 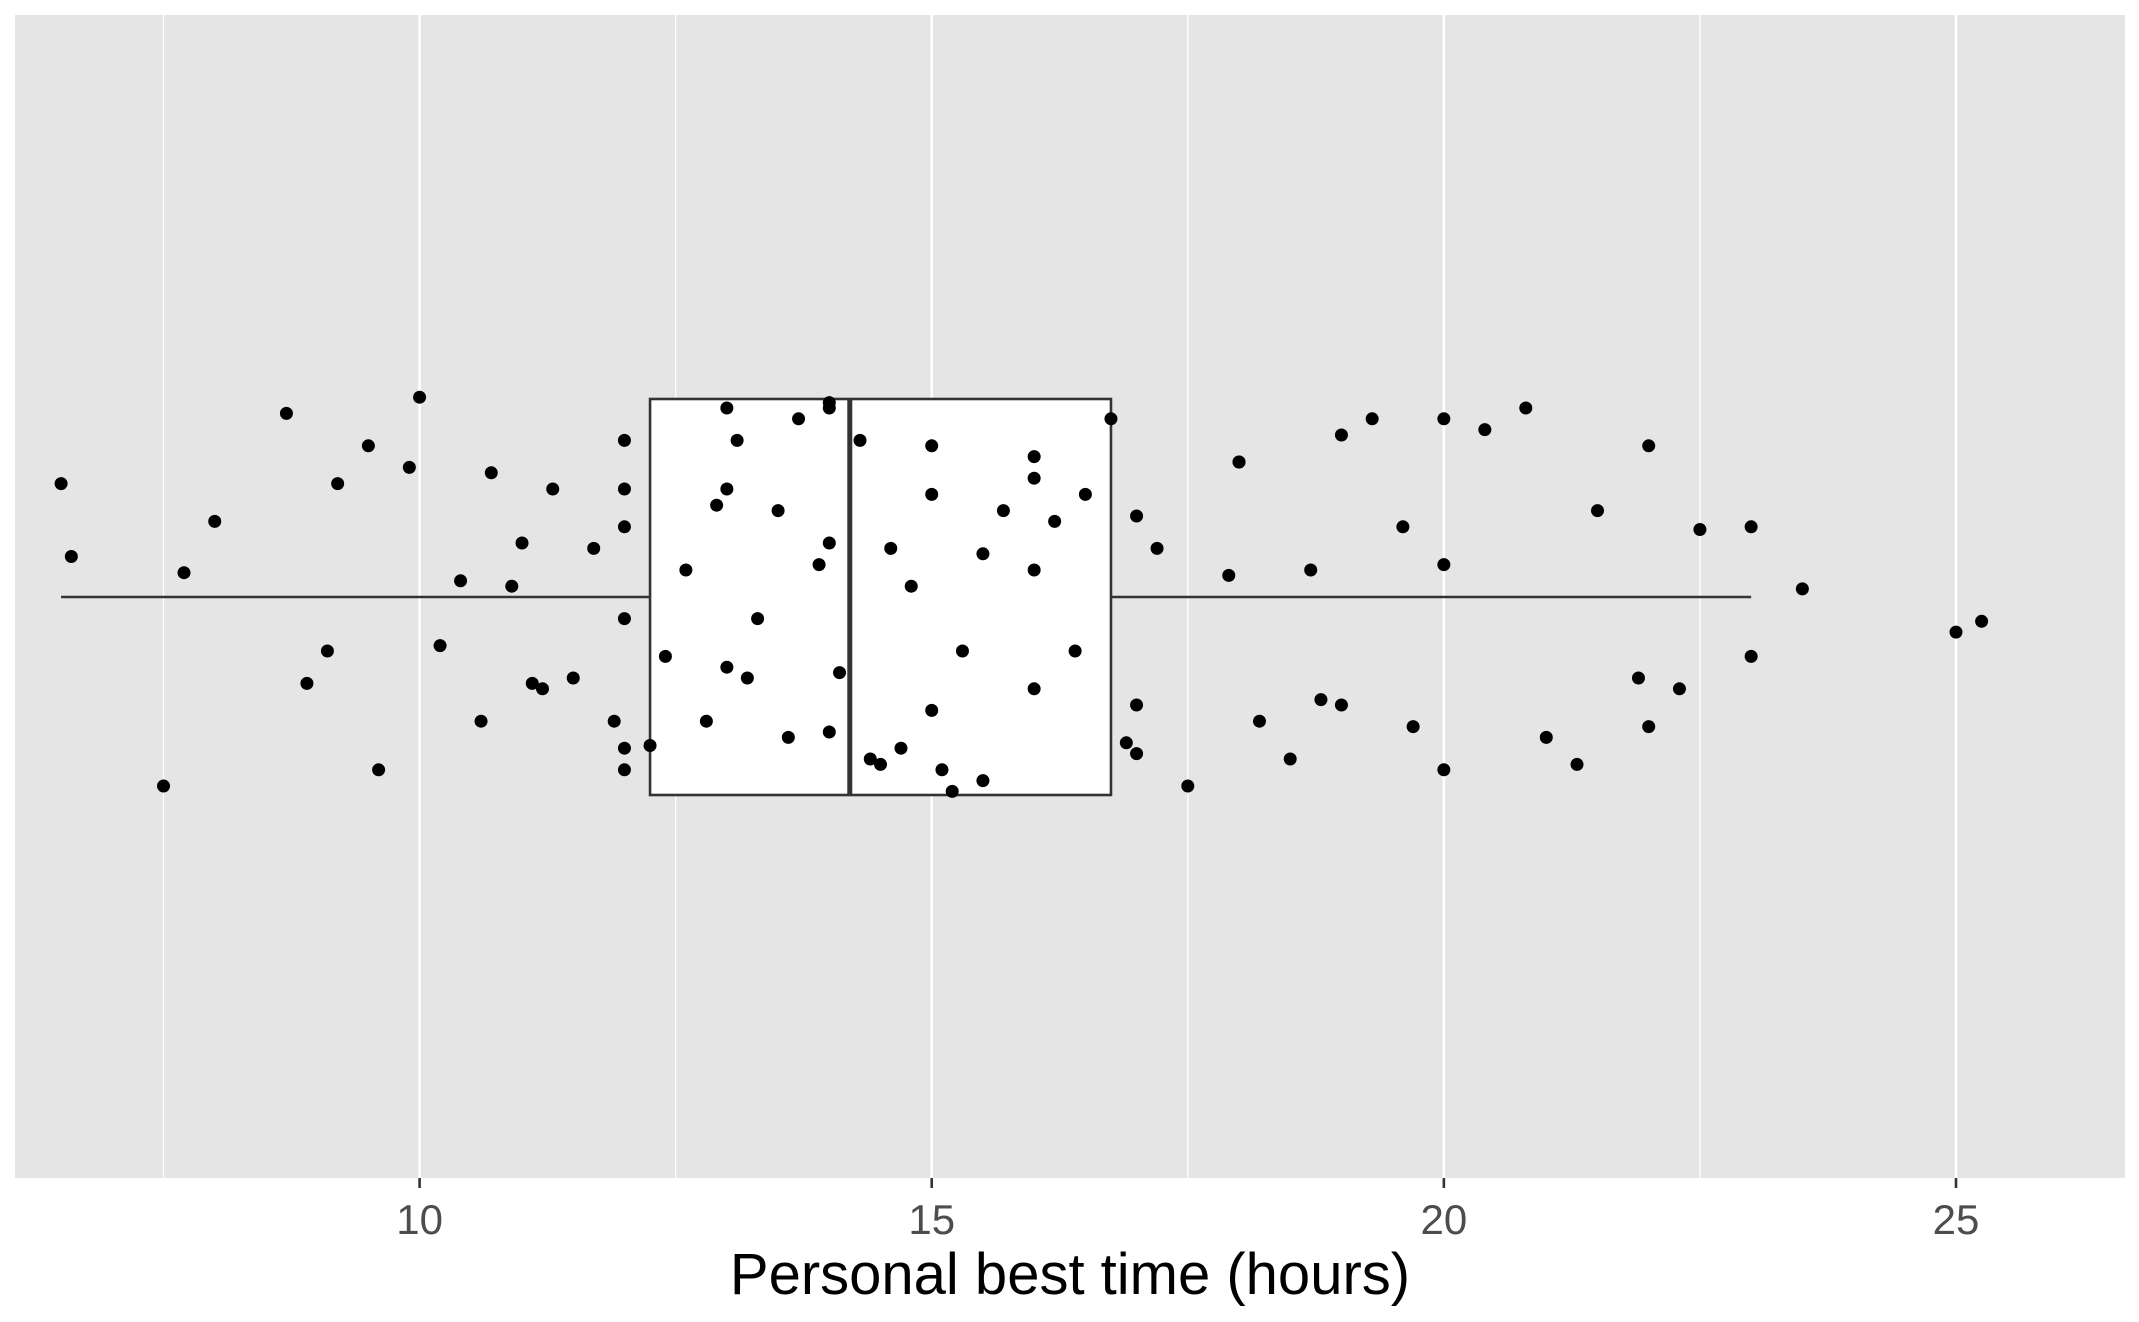 I want to click on x-axis-ticks: 10 15 20 25, so click(x=1187, y=1210).